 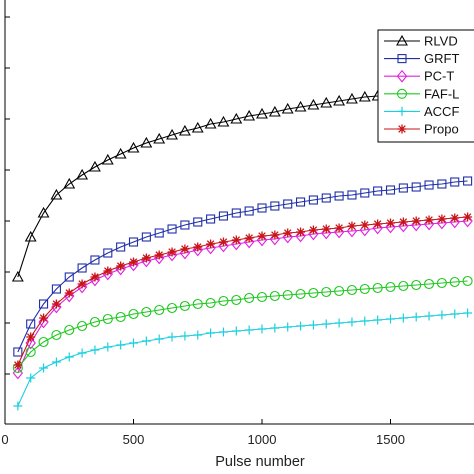 I want to click on legend-item: Propo, so click(x=421, y=129).